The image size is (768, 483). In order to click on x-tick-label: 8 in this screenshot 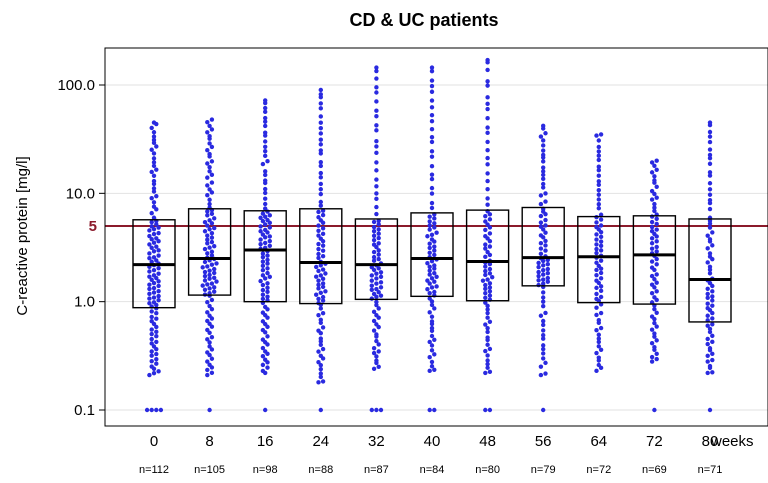, I will do `click(209, 441)`.